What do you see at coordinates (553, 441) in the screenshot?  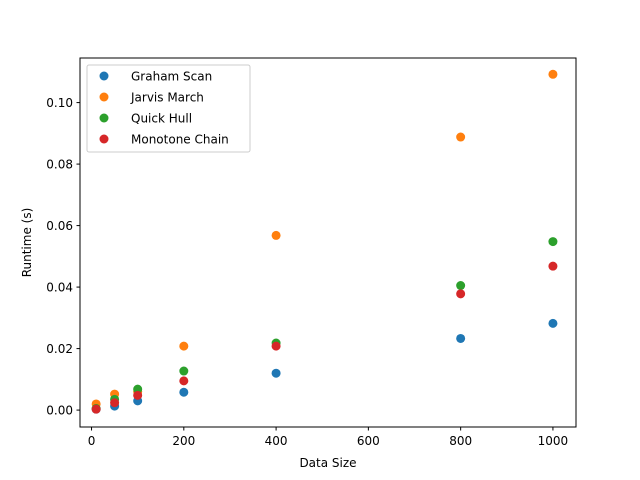 I see `x-tick-label: 1000` at bounding box center [553, 441].